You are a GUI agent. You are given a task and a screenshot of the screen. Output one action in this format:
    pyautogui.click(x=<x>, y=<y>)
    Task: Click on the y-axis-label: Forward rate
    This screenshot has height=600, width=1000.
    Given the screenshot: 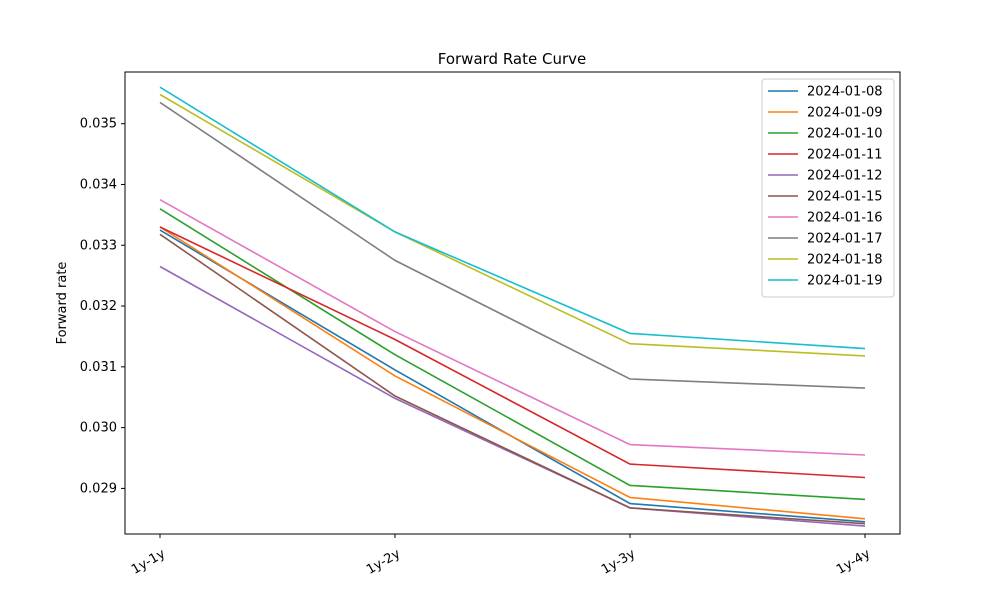 What is the action you would take?
    pyautogui.click(x=62, y=303)
    